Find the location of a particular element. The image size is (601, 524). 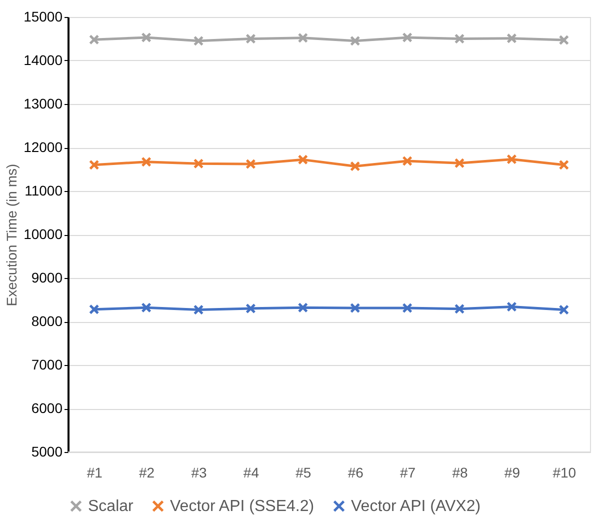

x-tick-label: #9 is located at coordinates (512, 472).